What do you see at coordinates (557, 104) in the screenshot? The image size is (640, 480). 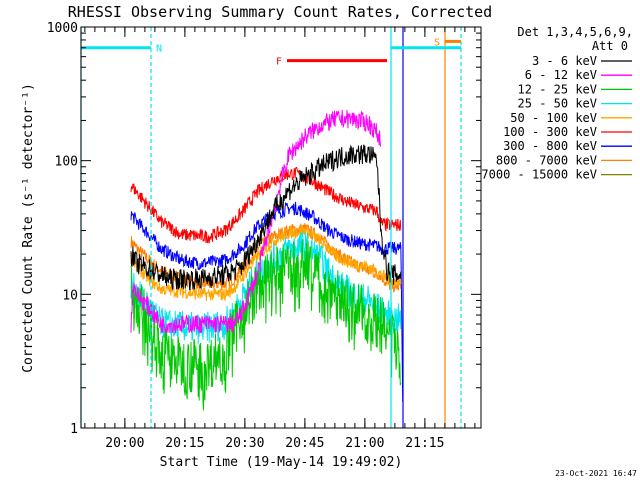 I see `legend-entry-label: 25 - 50 keV` at bounding box center [557, 104].